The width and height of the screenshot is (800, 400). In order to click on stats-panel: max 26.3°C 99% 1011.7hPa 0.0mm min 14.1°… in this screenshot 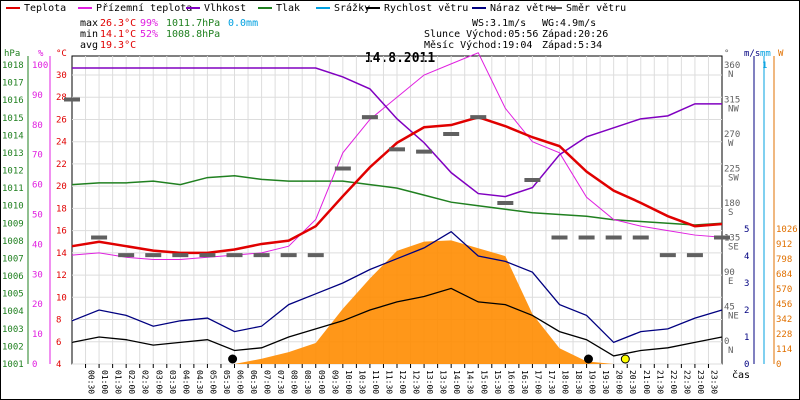, I will do `click(344, 34)`.